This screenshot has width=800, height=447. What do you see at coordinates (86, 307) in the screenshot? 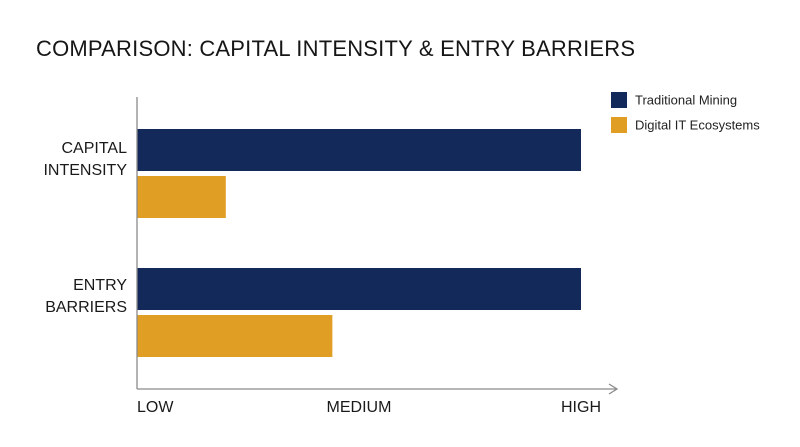
I see `category-label-1-line-1: BARRIERS` at bounding box center [86, 307].